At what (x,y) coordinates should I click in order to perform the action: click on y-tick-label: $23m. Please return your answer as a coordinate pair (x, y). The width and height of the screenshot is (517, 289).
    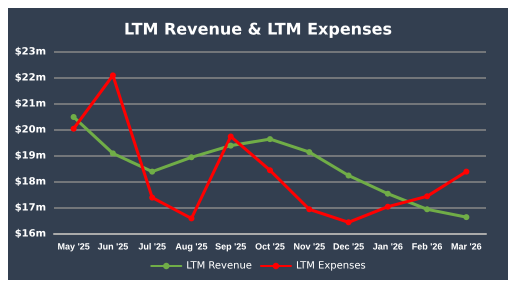
    Looking at the image, I should click on (30, 52).